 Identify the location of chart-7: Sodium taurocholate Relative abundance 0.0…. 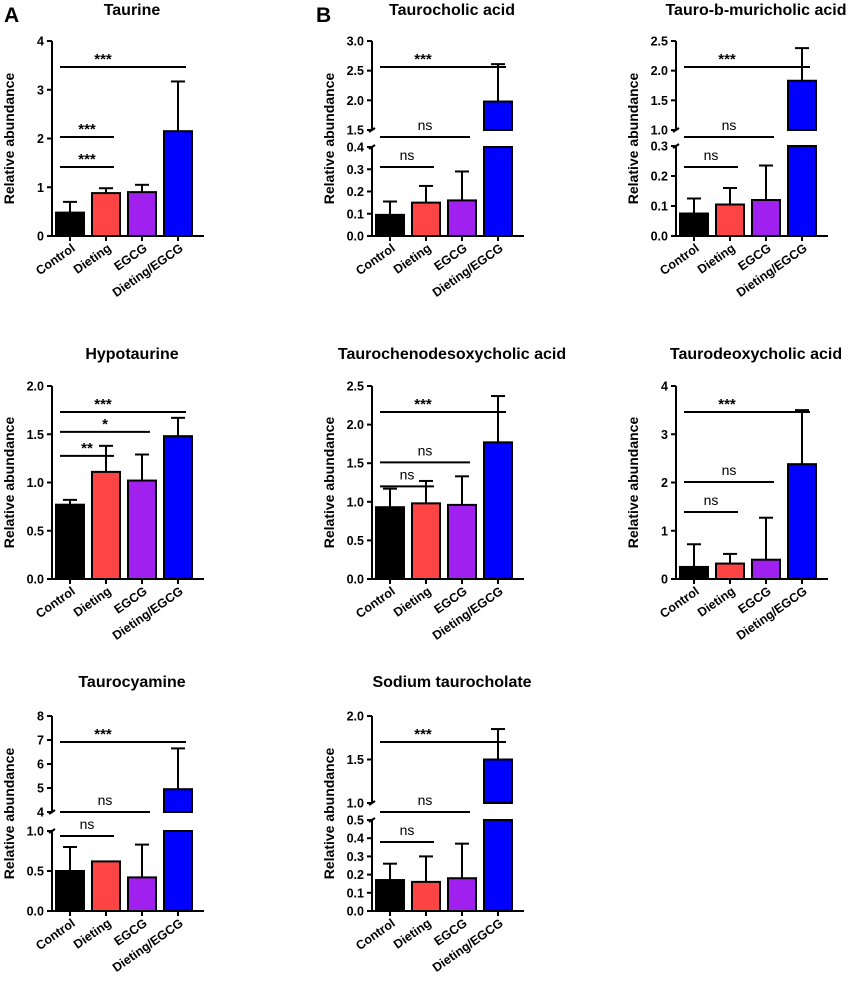
(426, 824).